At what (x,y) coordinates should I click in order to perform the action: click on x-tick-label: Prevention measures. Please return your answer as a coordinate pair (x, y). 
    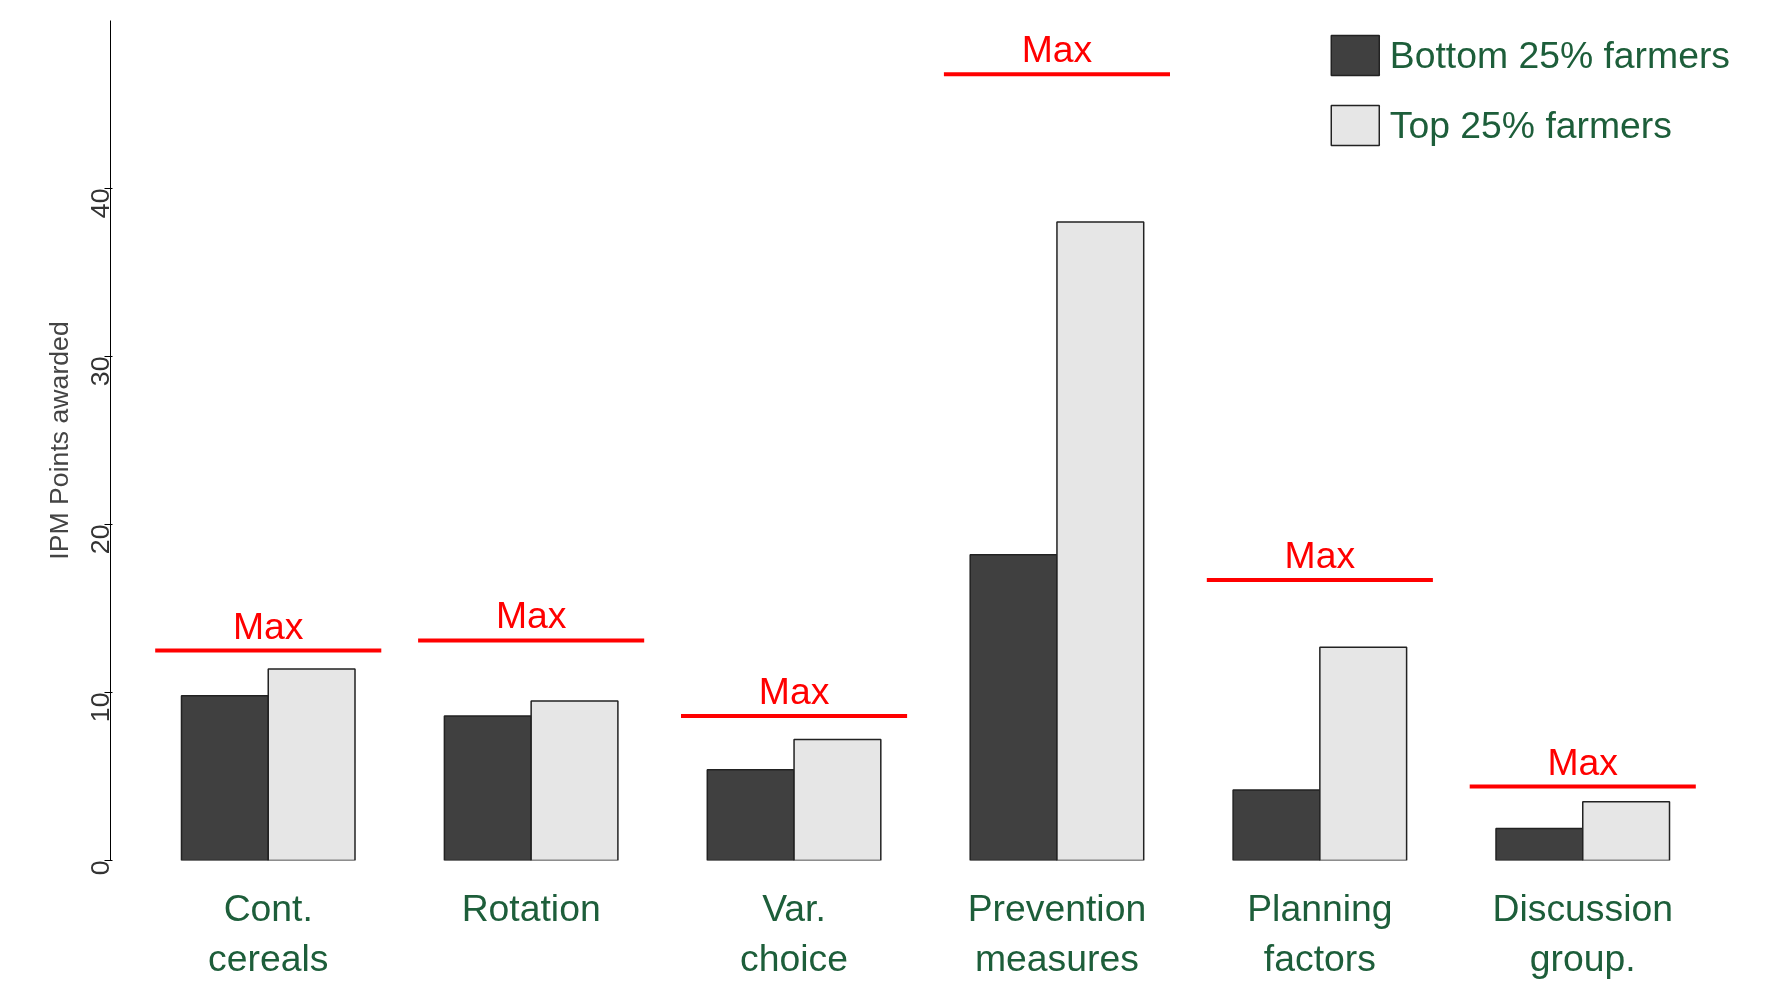
    Looking at the image, I should click on (1057, 932).